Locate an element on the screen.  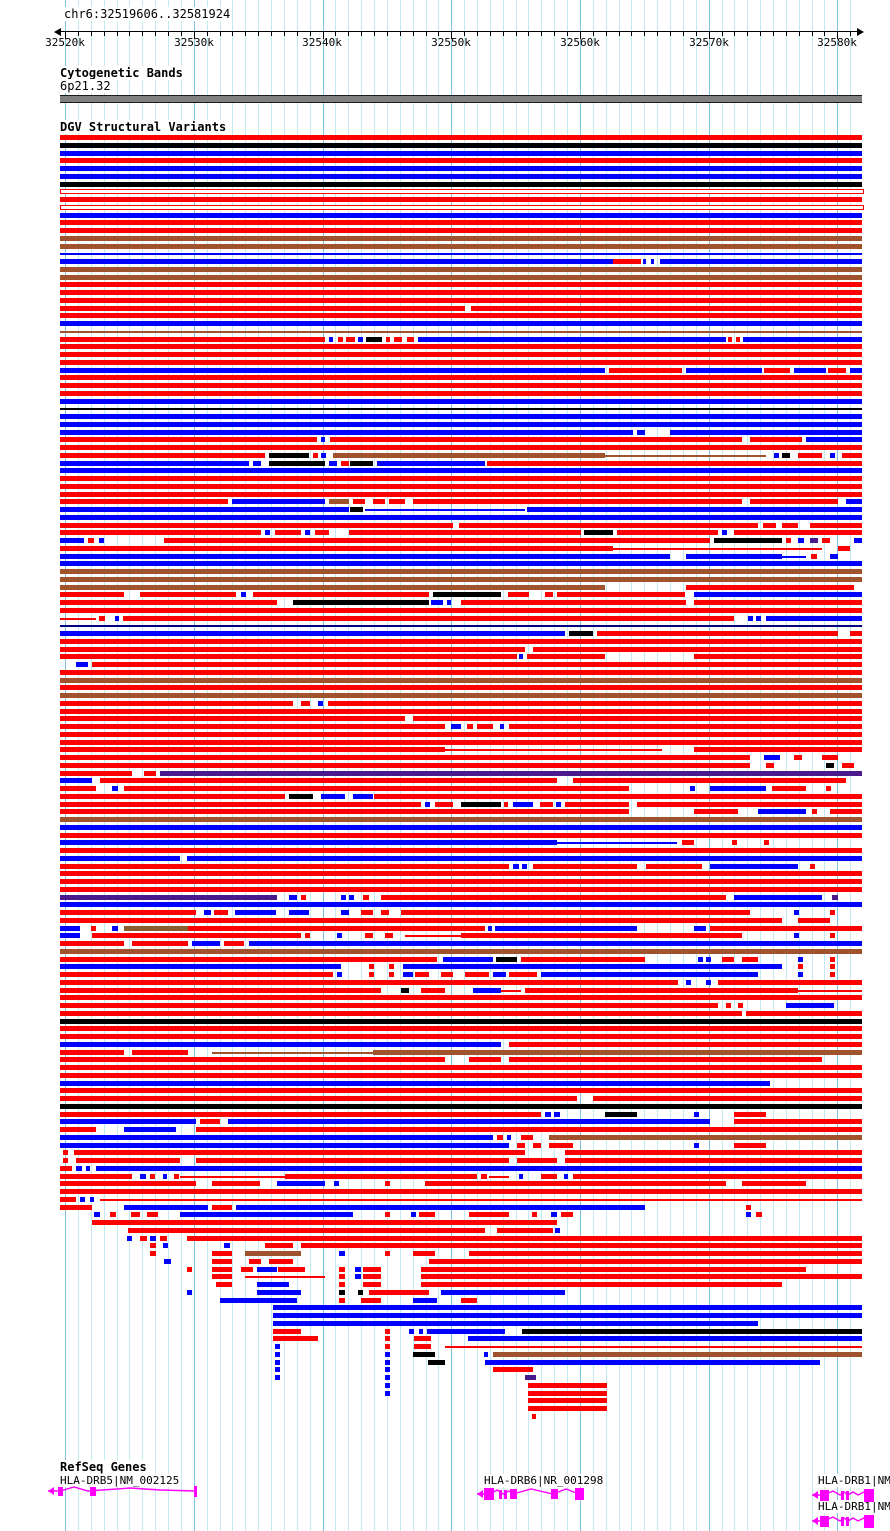
gene-glyph is located at coordinates (122, 1491).